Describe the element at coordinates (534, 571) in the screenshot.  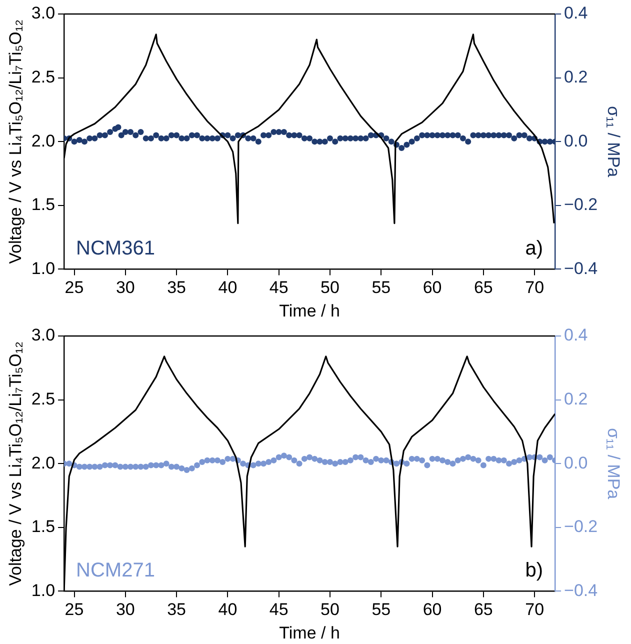
I see `annotation: b)` at that location.